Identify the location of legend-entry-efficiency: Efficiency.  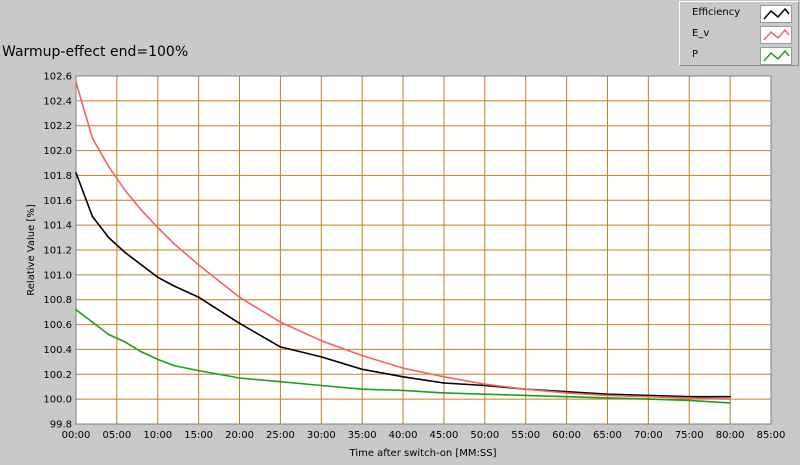
(739, 13).